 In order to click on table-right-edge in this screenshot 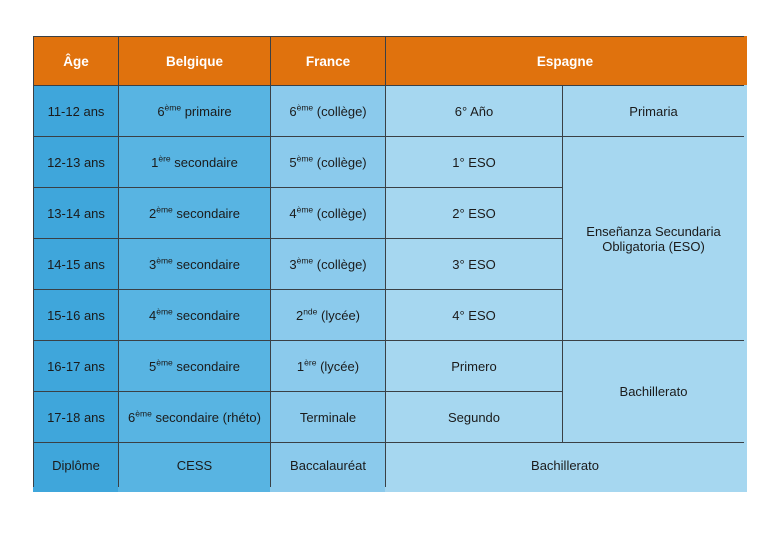, I will do `click(745, 264)`.